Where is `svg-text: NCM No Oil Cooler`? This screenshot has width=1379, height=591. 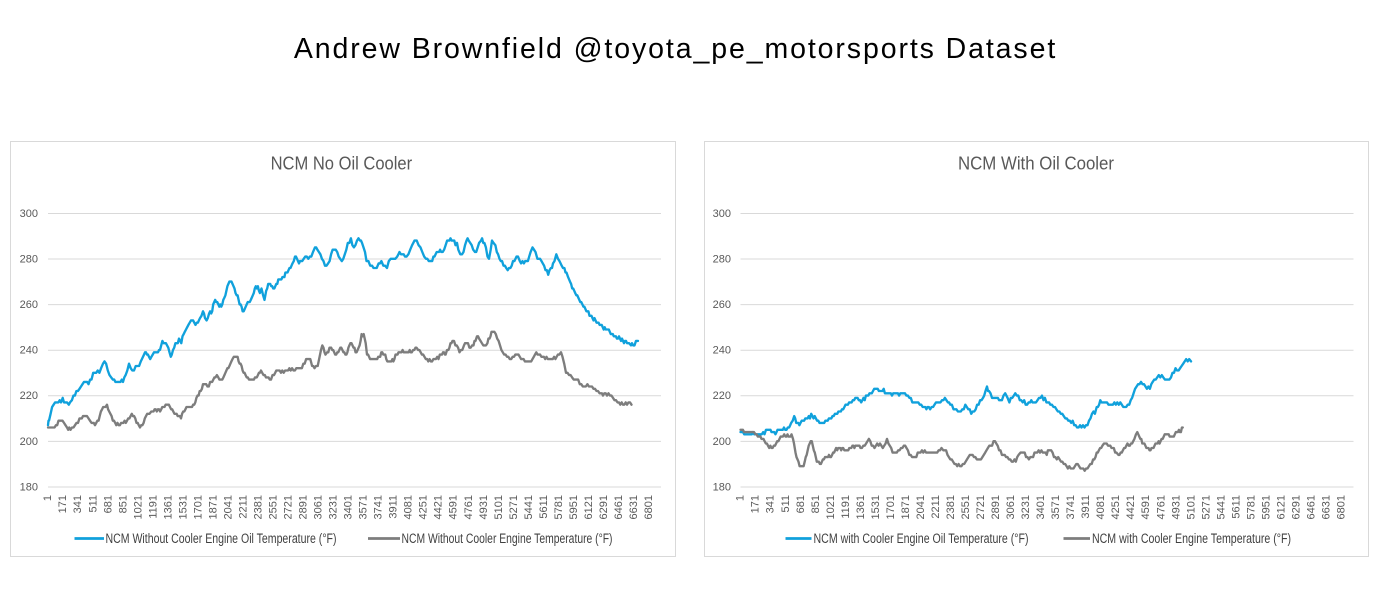
svg-text: NCM No Oil Cooler is located at coordinates (342, 163).